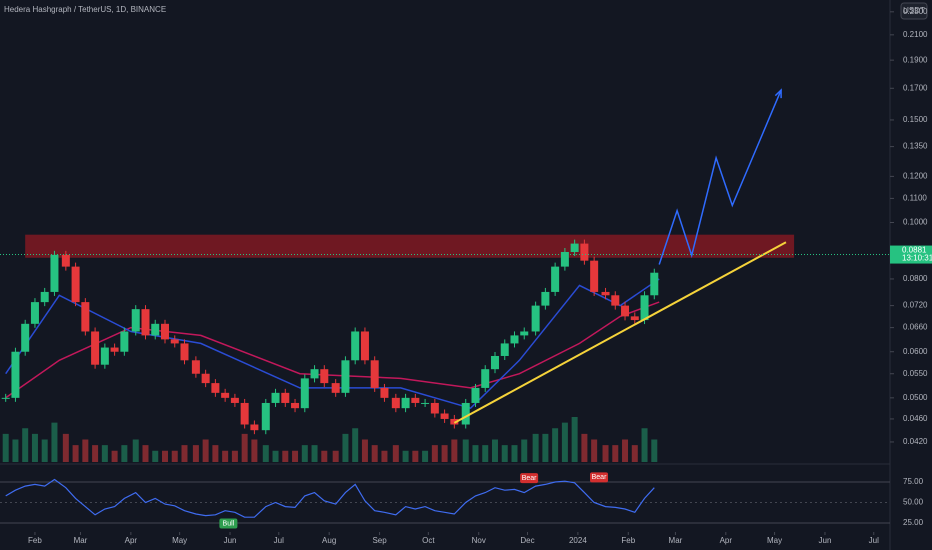 The image size is (932, 550). I want to click on trendline, so click(620, 332).